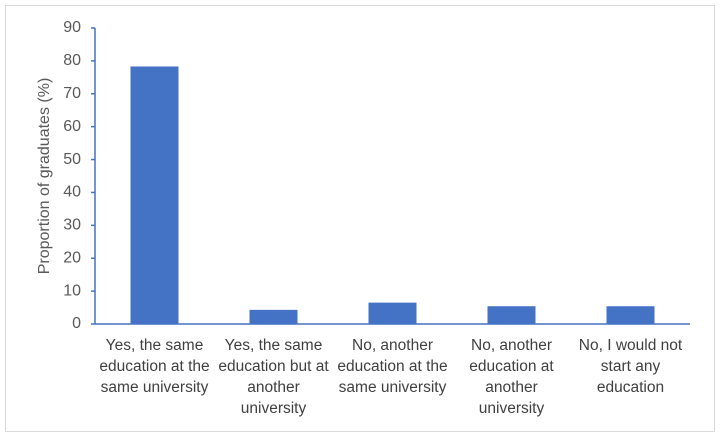 The image size is (720, 438). What do you see at coordinates (76, 323) in the screenshot?
I see `y-tick-label: 0` at bounding box center [76, 323].